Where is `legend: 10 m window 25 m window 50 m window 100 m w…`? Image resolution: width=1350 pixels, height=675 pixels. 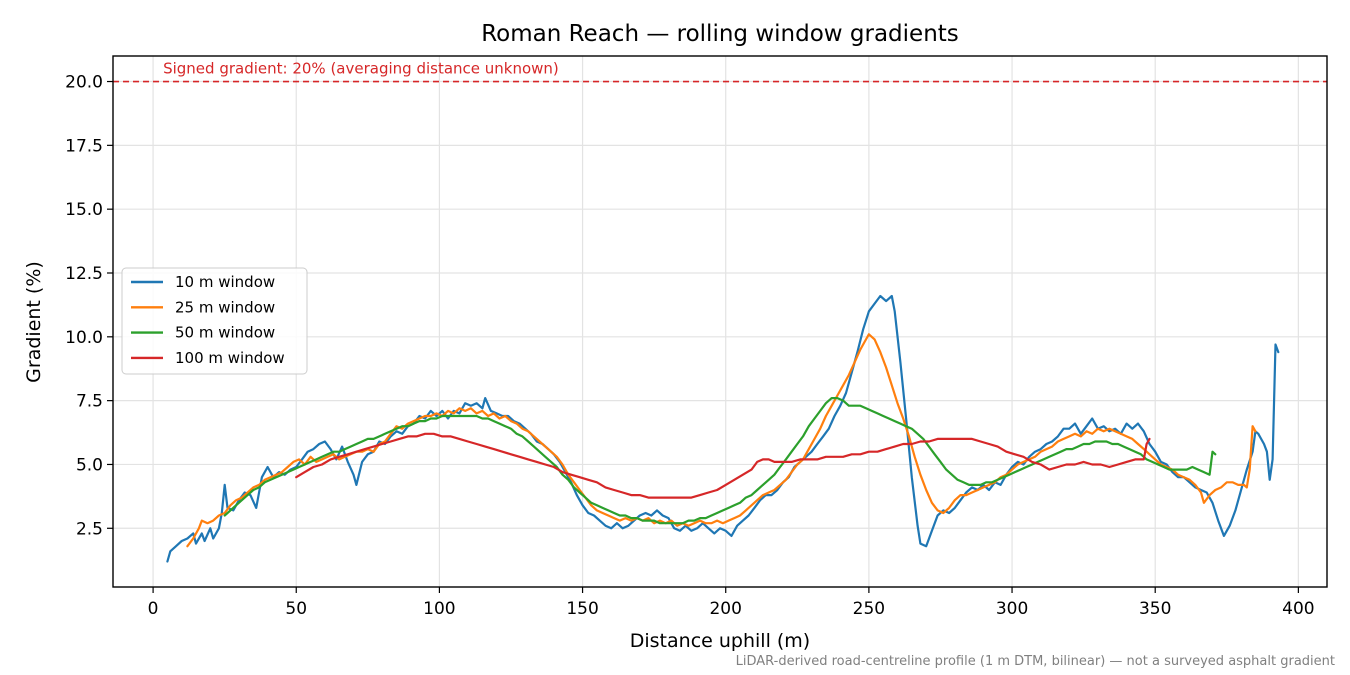 legend: 10 m window 25 m window 50 m window 100 m w… is located at coordinates (214, 321).